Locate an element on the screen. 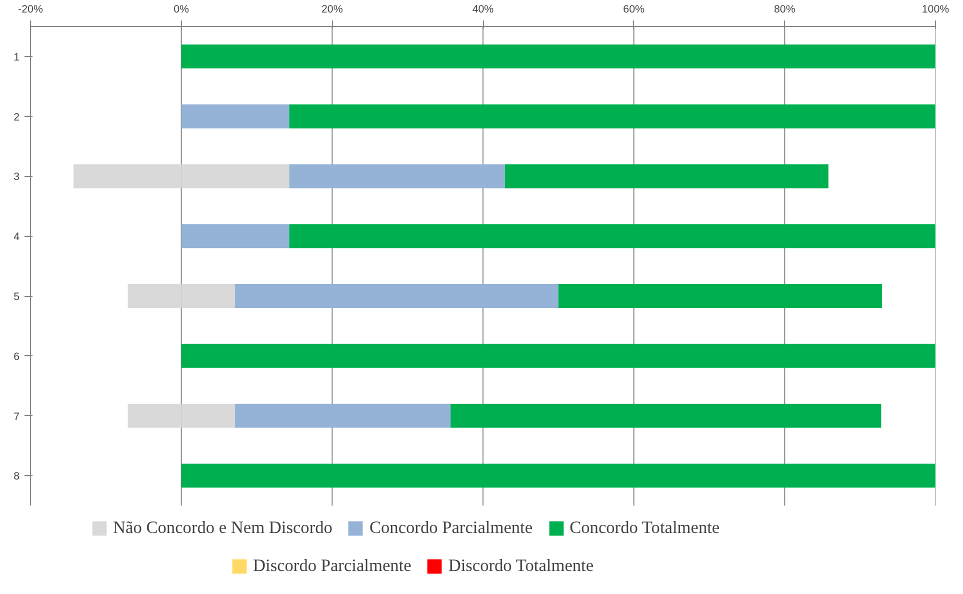  x-tick-label: 60% is located at coordinates (634, 10).